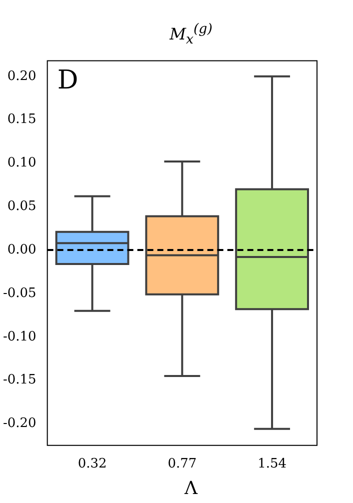  I want to click on y-tick-label: 0.10, so click(21, 163).